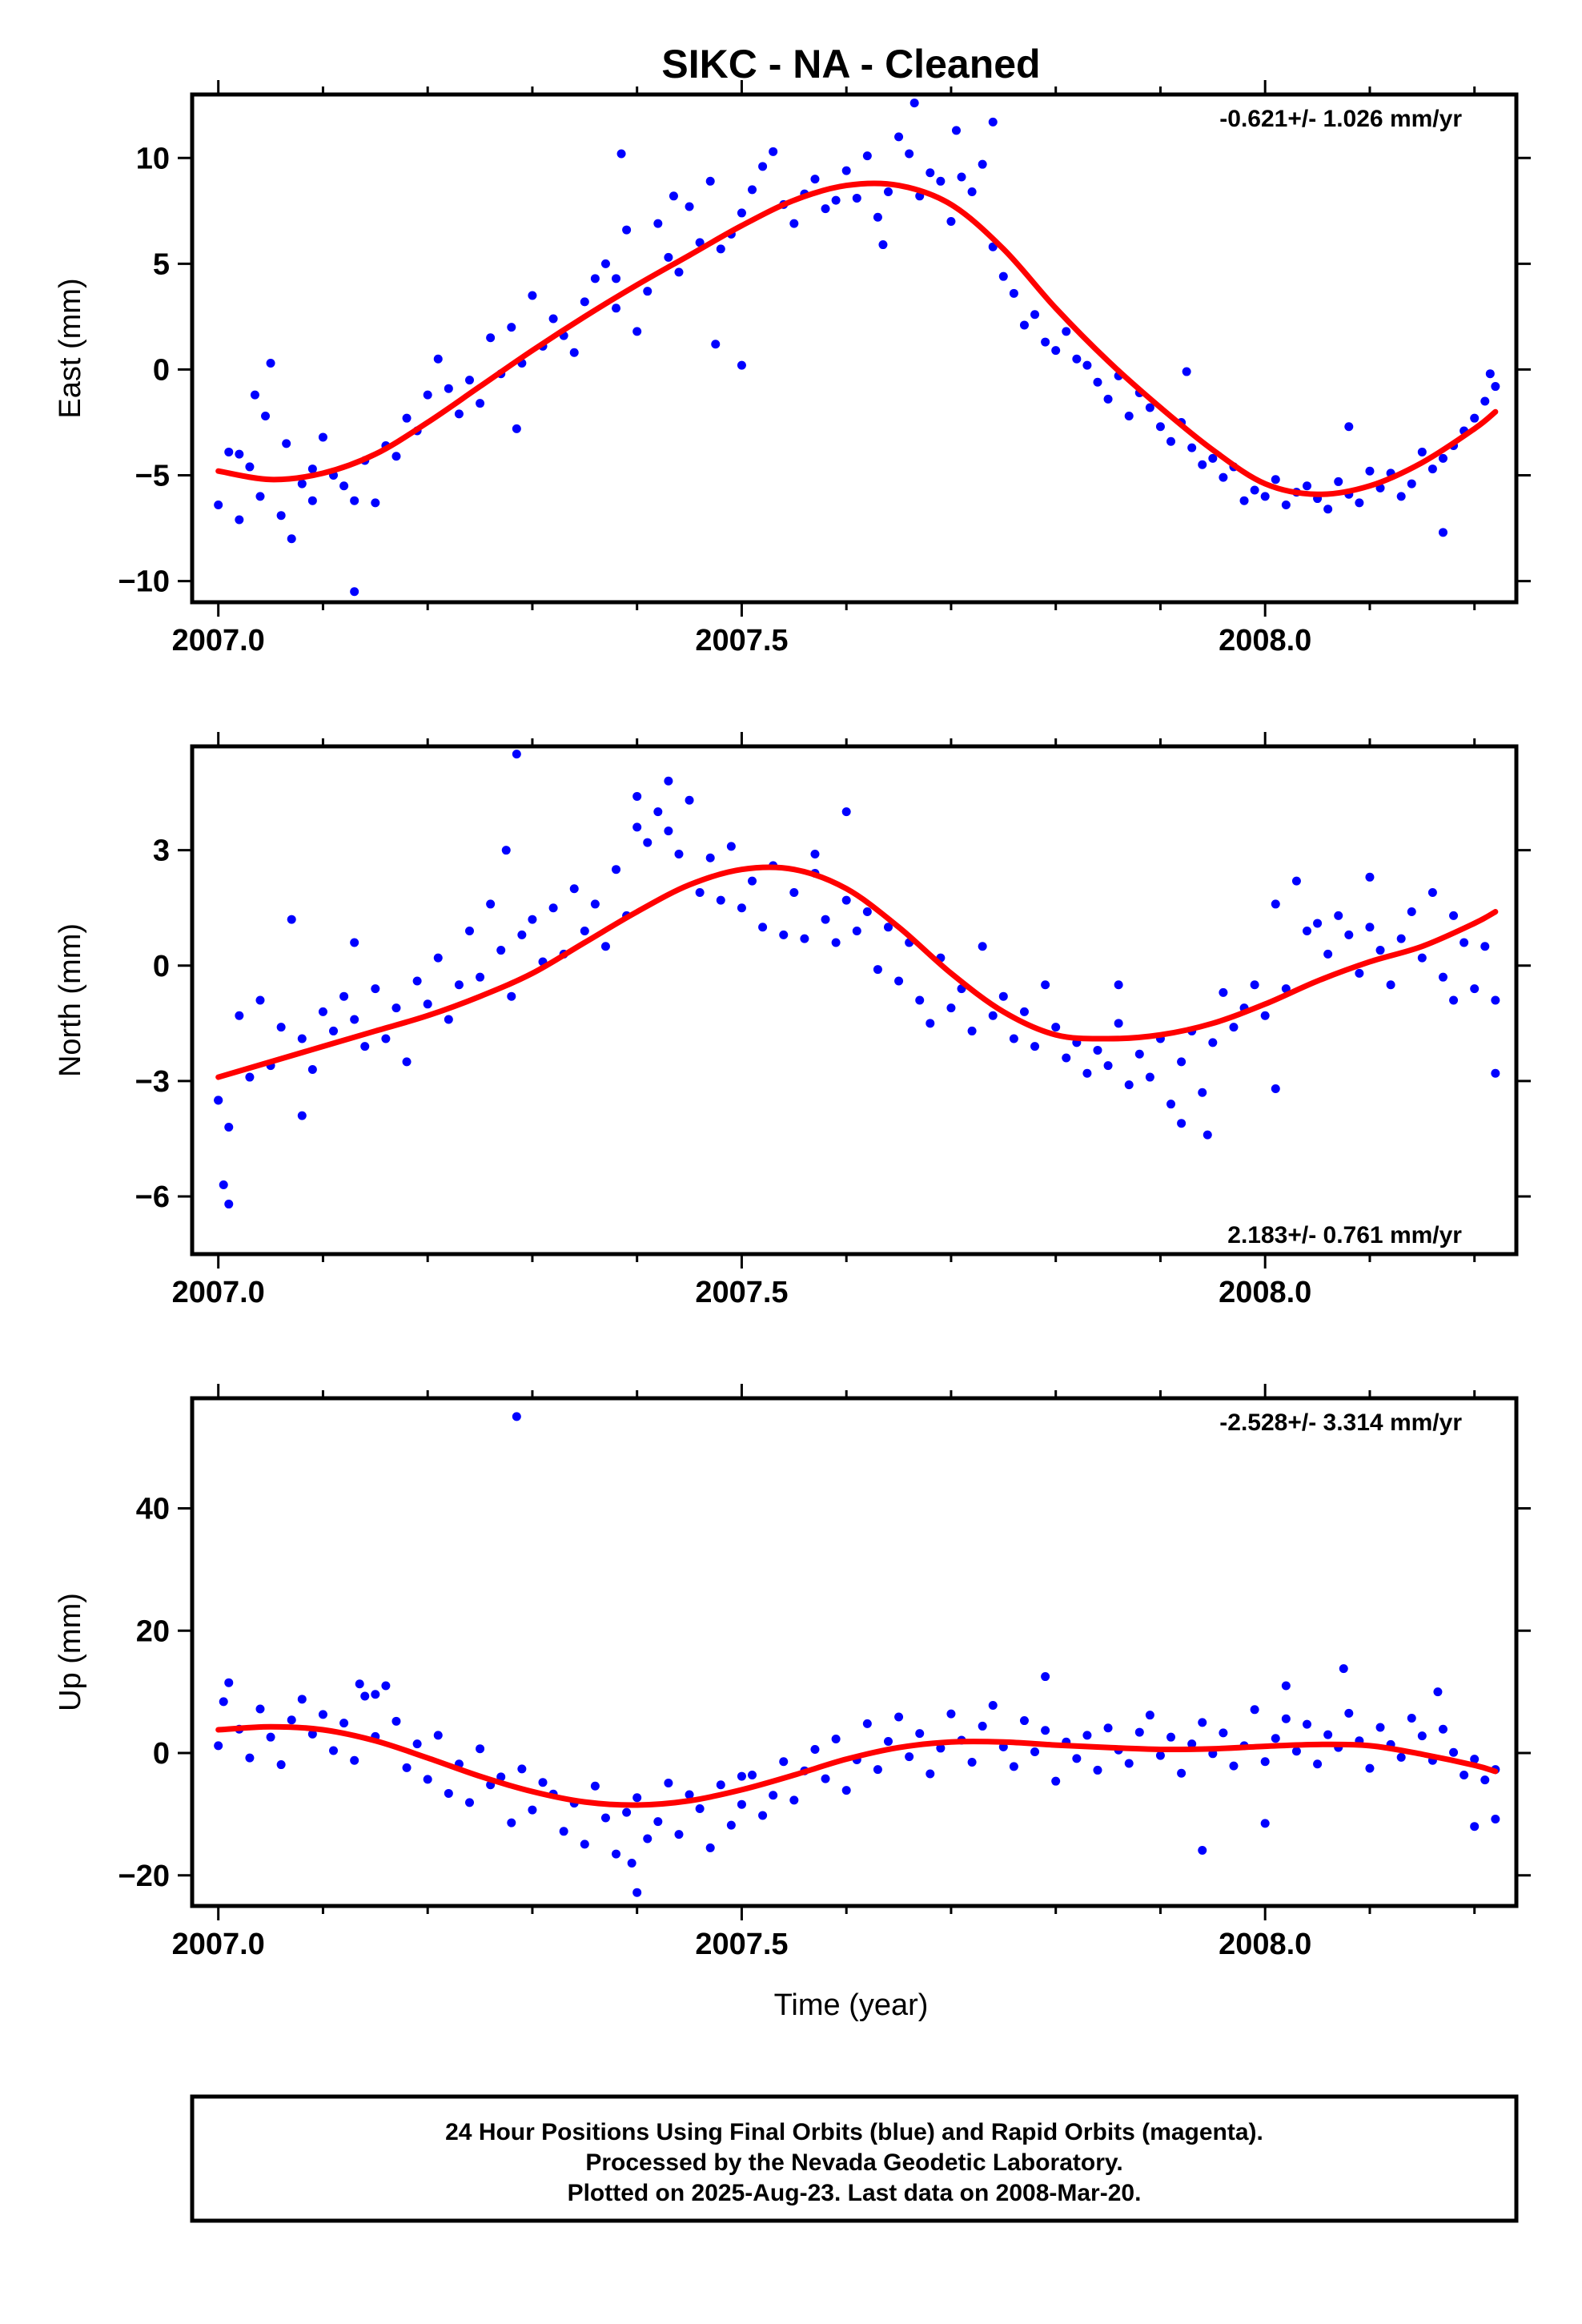 The width and height of the screenshot is (1582, 2324). Describe the element at coordinates (70, 1000) in the screenshot. I see `y-axis-label-north: North (mm)` at that location.